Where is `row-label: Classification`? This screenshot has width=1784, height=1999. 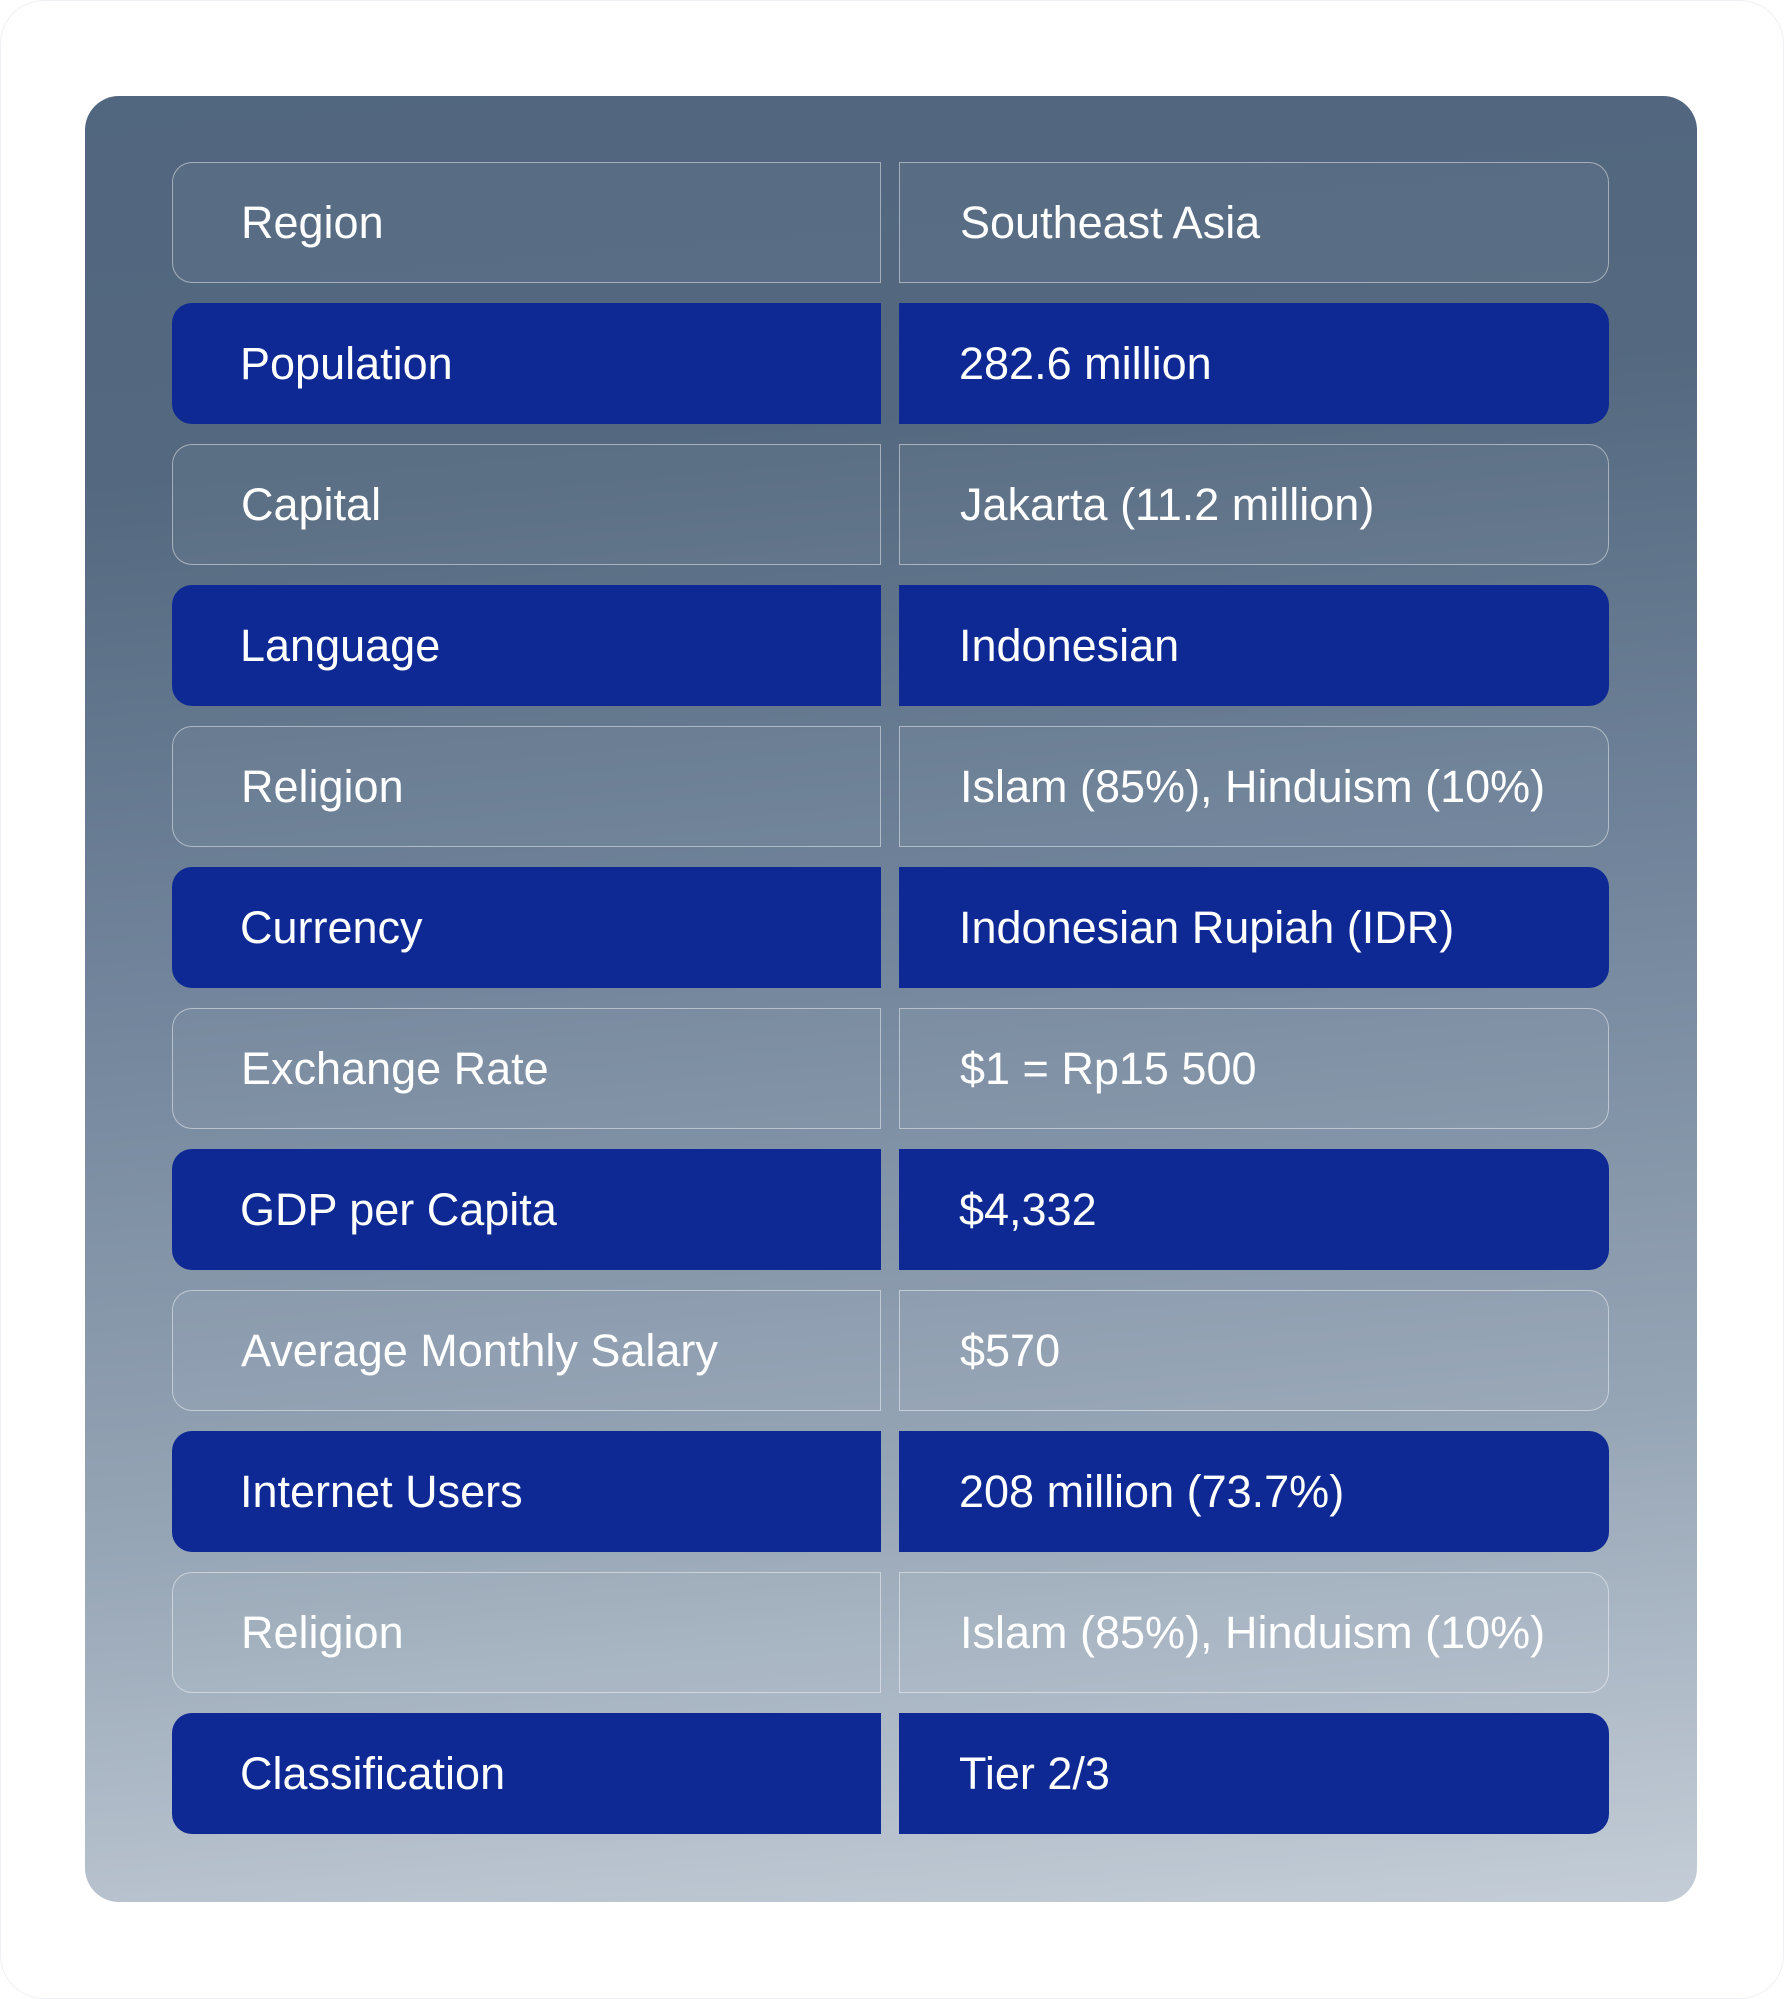
row-label: Classification is located at coordinates (526, 1773).